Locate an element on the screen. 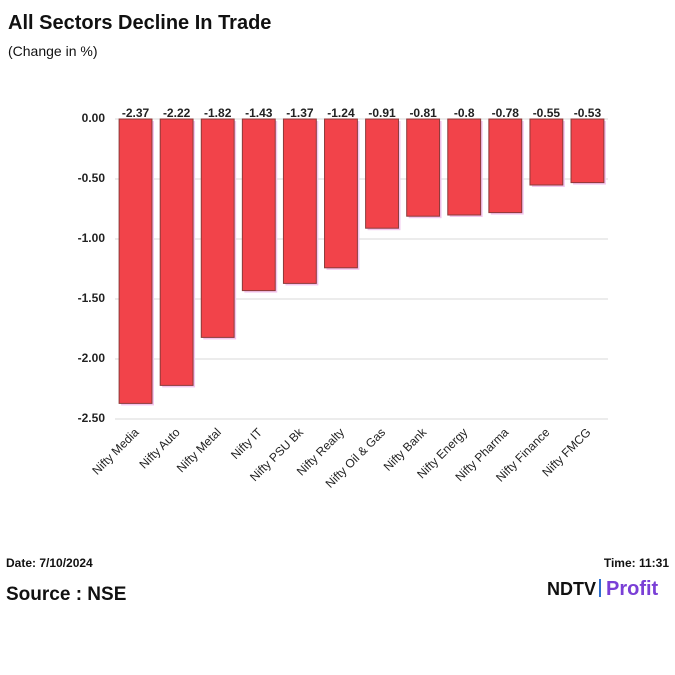  chart-title: All Sectors Decline In Trade is located at coordinates (139, 23).